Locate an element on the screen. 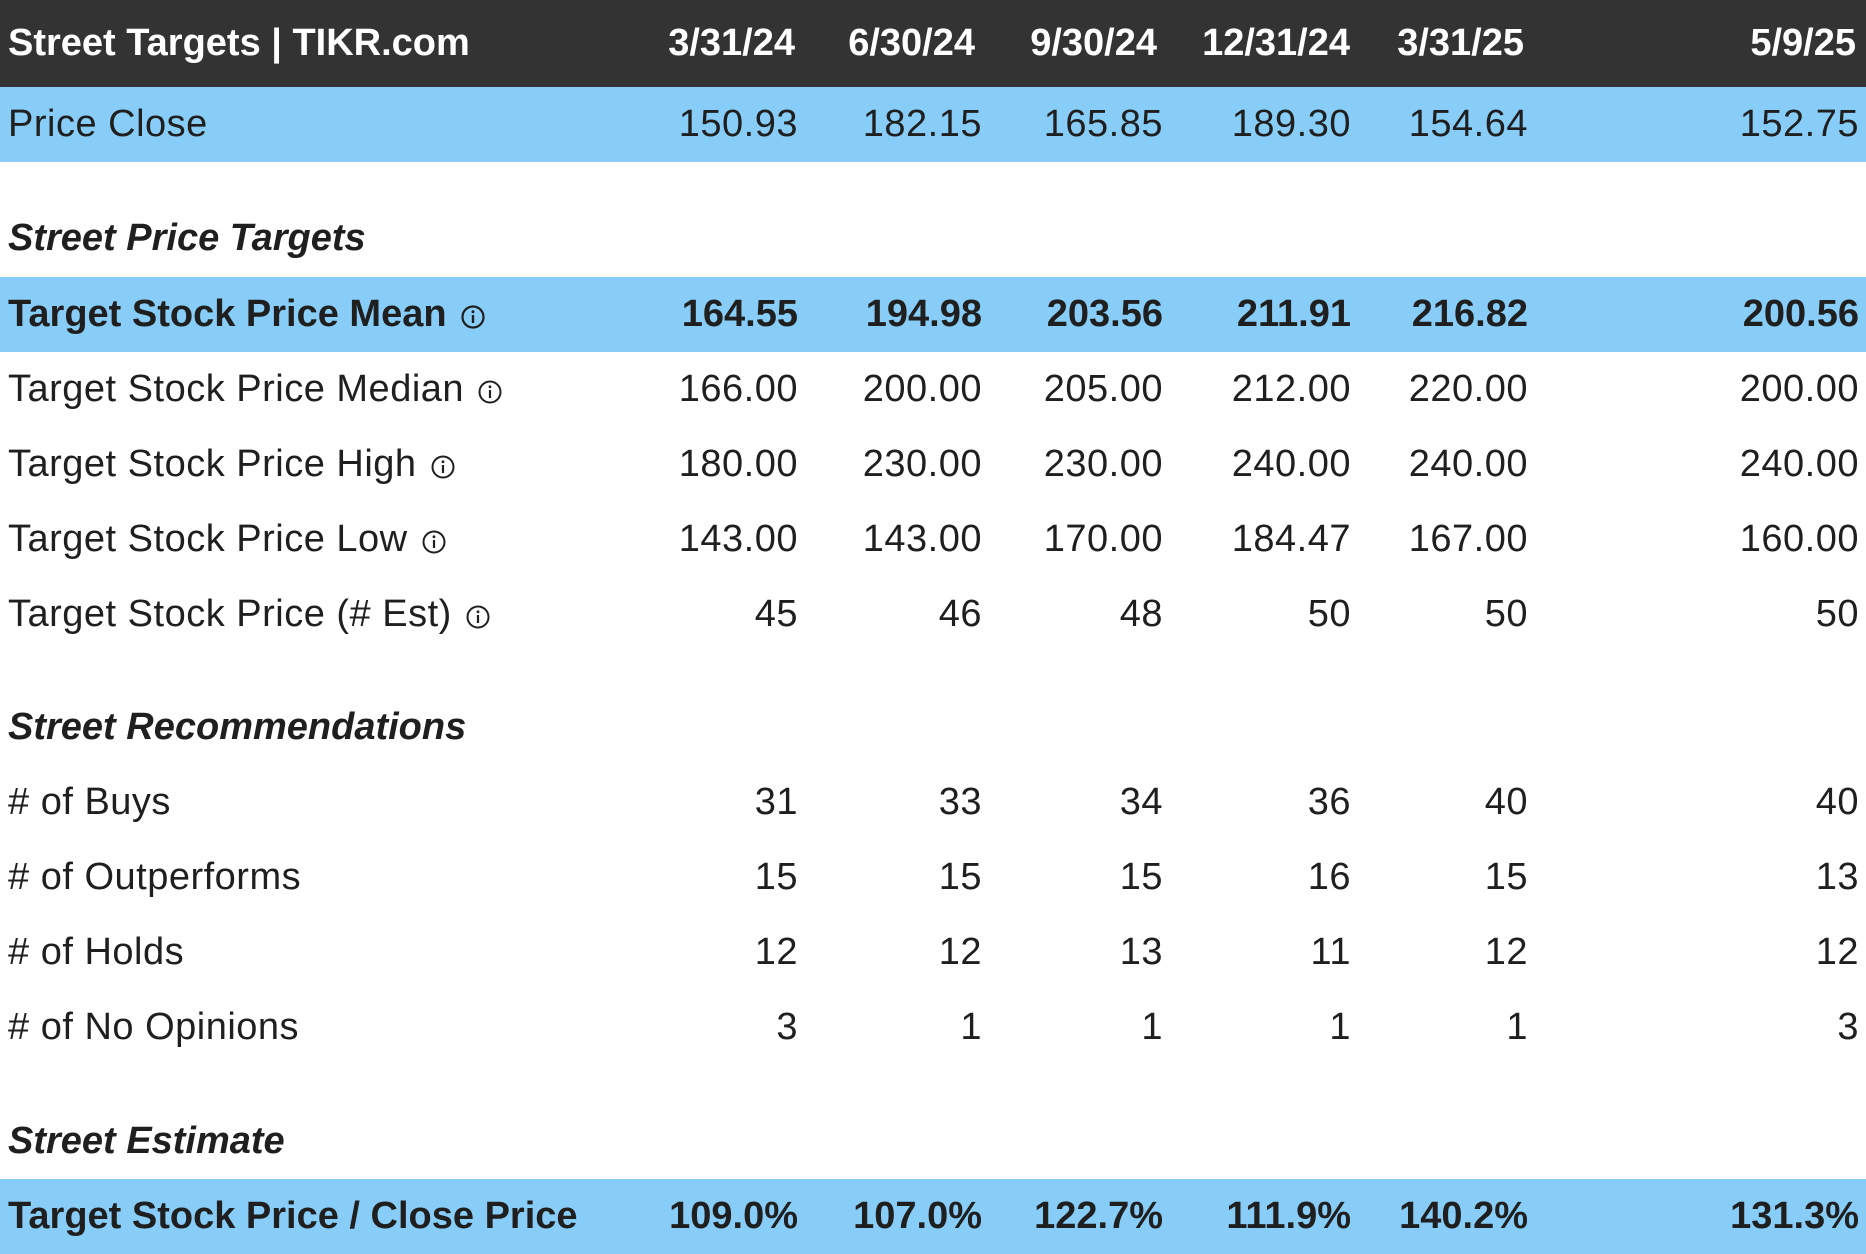 This screenshot has height=1254, width=1866. row-label: # of Holds is located at coordinates (96, 952).